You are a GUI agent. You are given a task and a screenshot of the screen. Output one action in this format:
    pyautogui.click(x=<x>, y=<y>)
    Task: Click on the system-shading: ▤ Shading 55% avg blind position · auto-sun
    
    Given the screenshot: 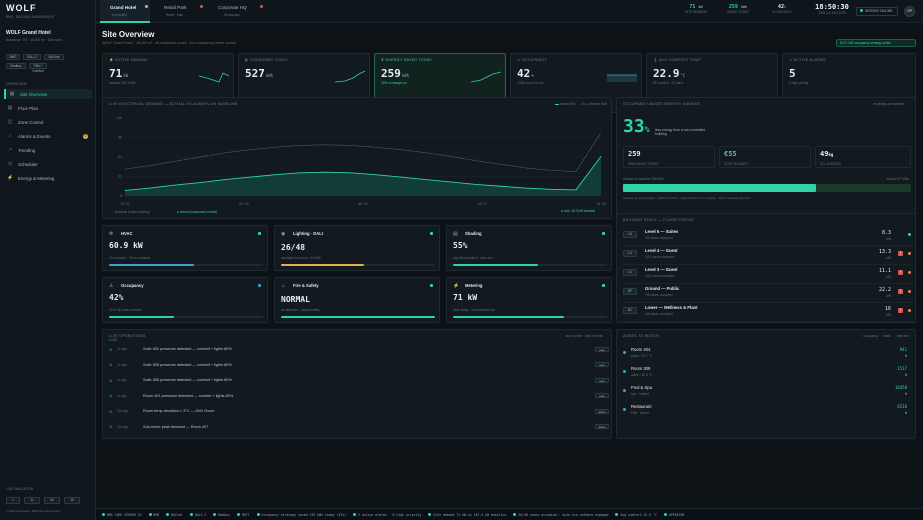 What is the action you would take?
    pyautogui.click(x=529, y=248)
    